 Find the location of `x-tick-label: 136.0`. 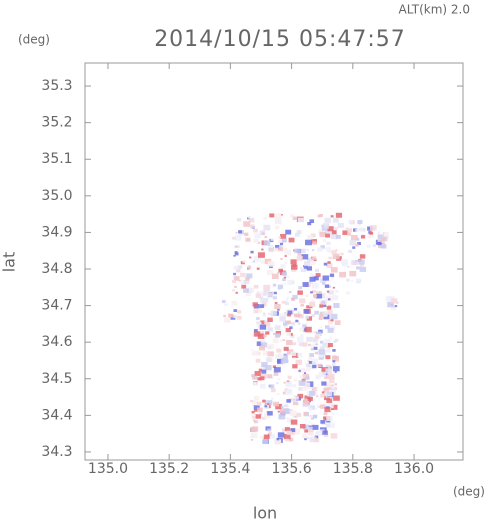

x-tick-label: 136.0 is located at coordinates (414, 469).